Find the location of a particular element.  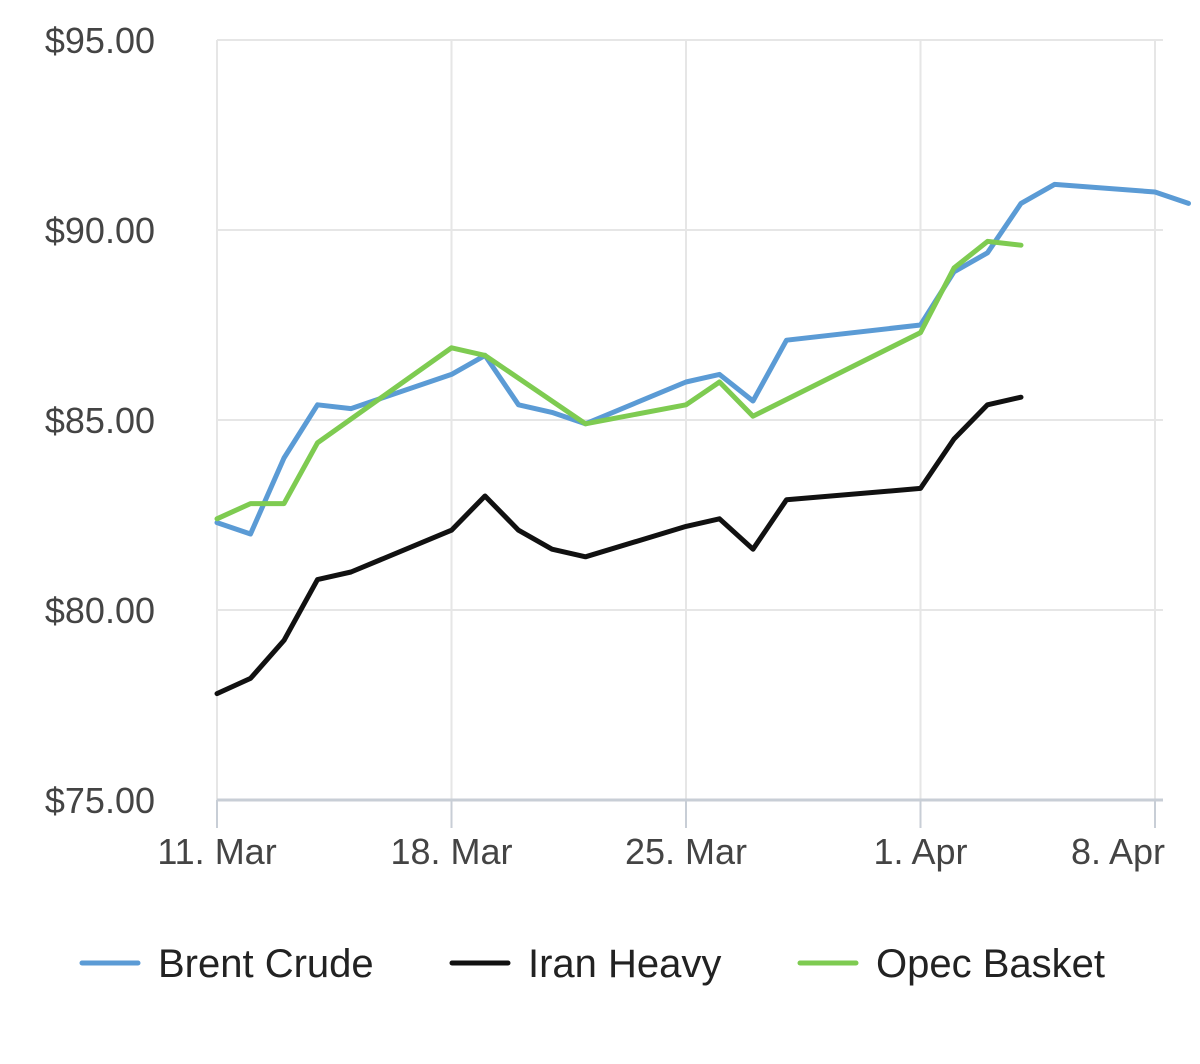

x-tick-label: 8. Apr is located at coordinates (1118, 851).